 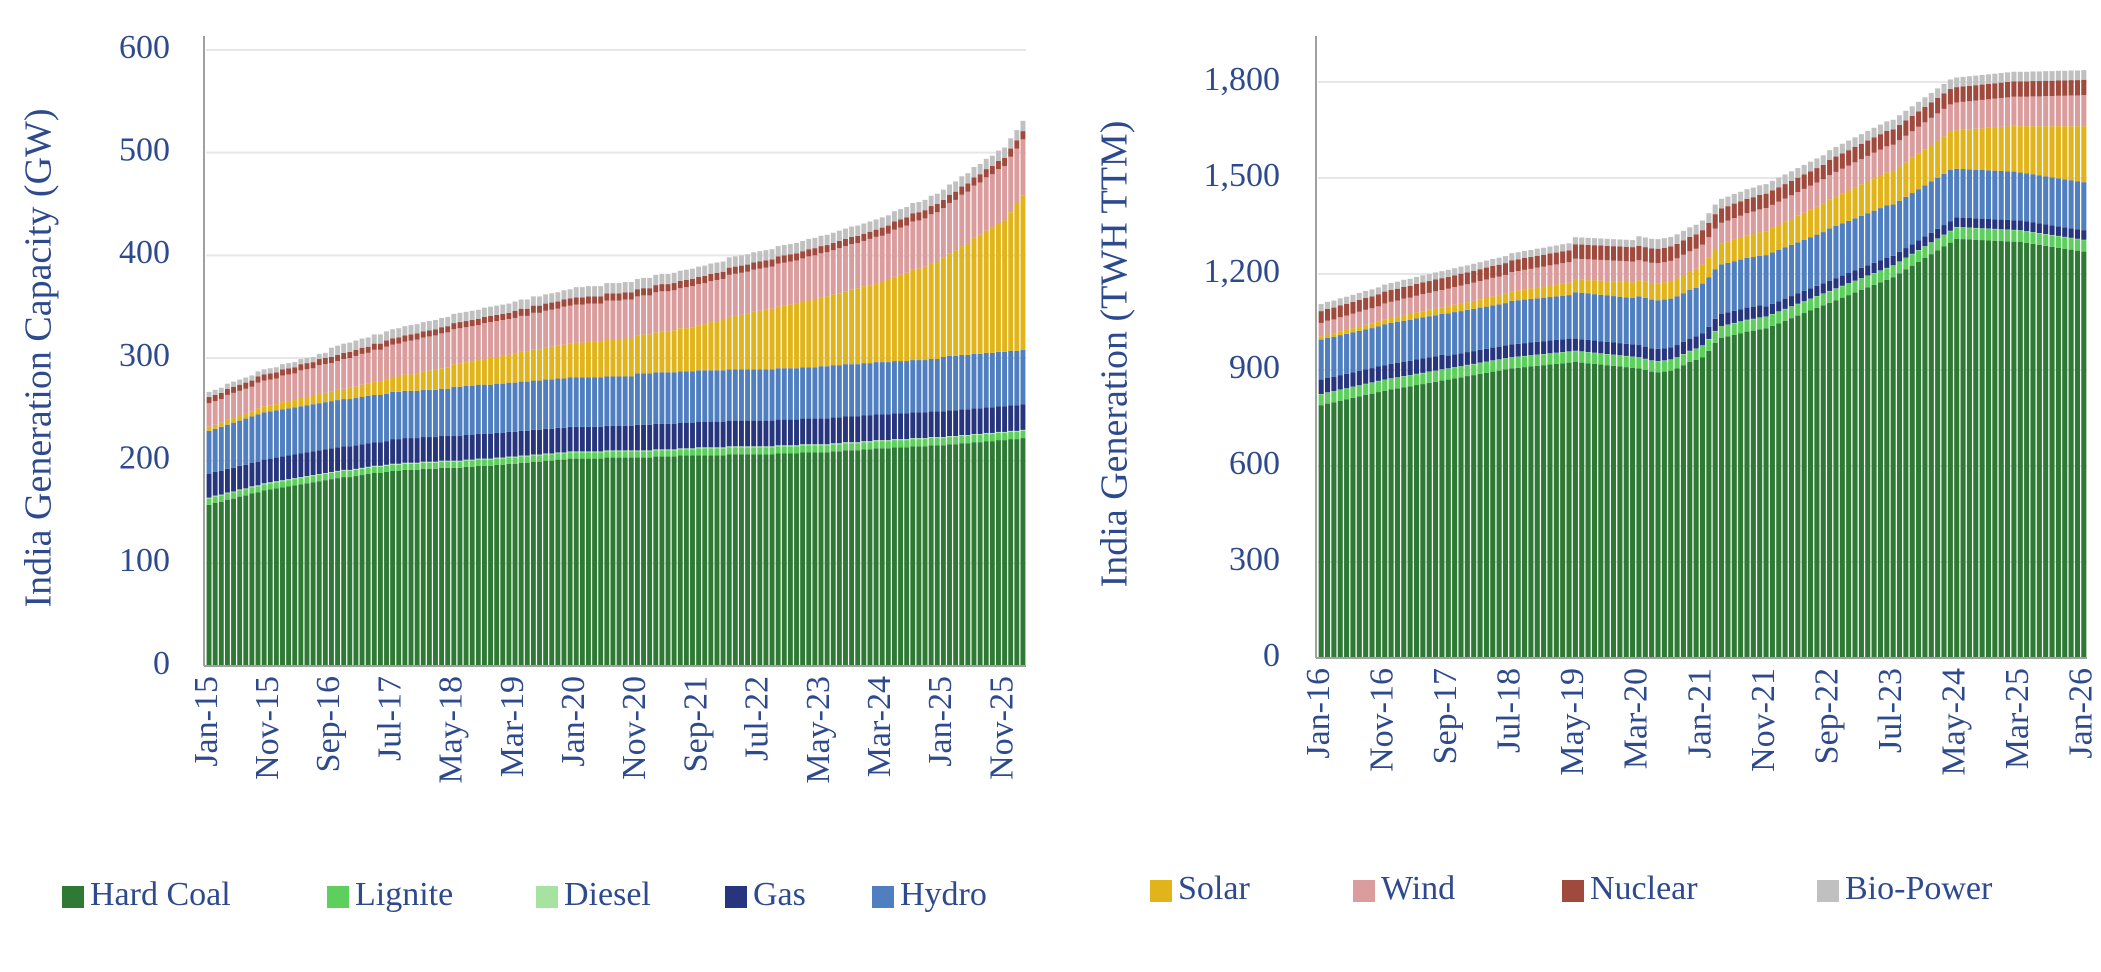 What do you see at coordinates (2017, 718) in the screenshot?
I see `x-tick-label: Mar-25` at bounding box center [2017, 718].